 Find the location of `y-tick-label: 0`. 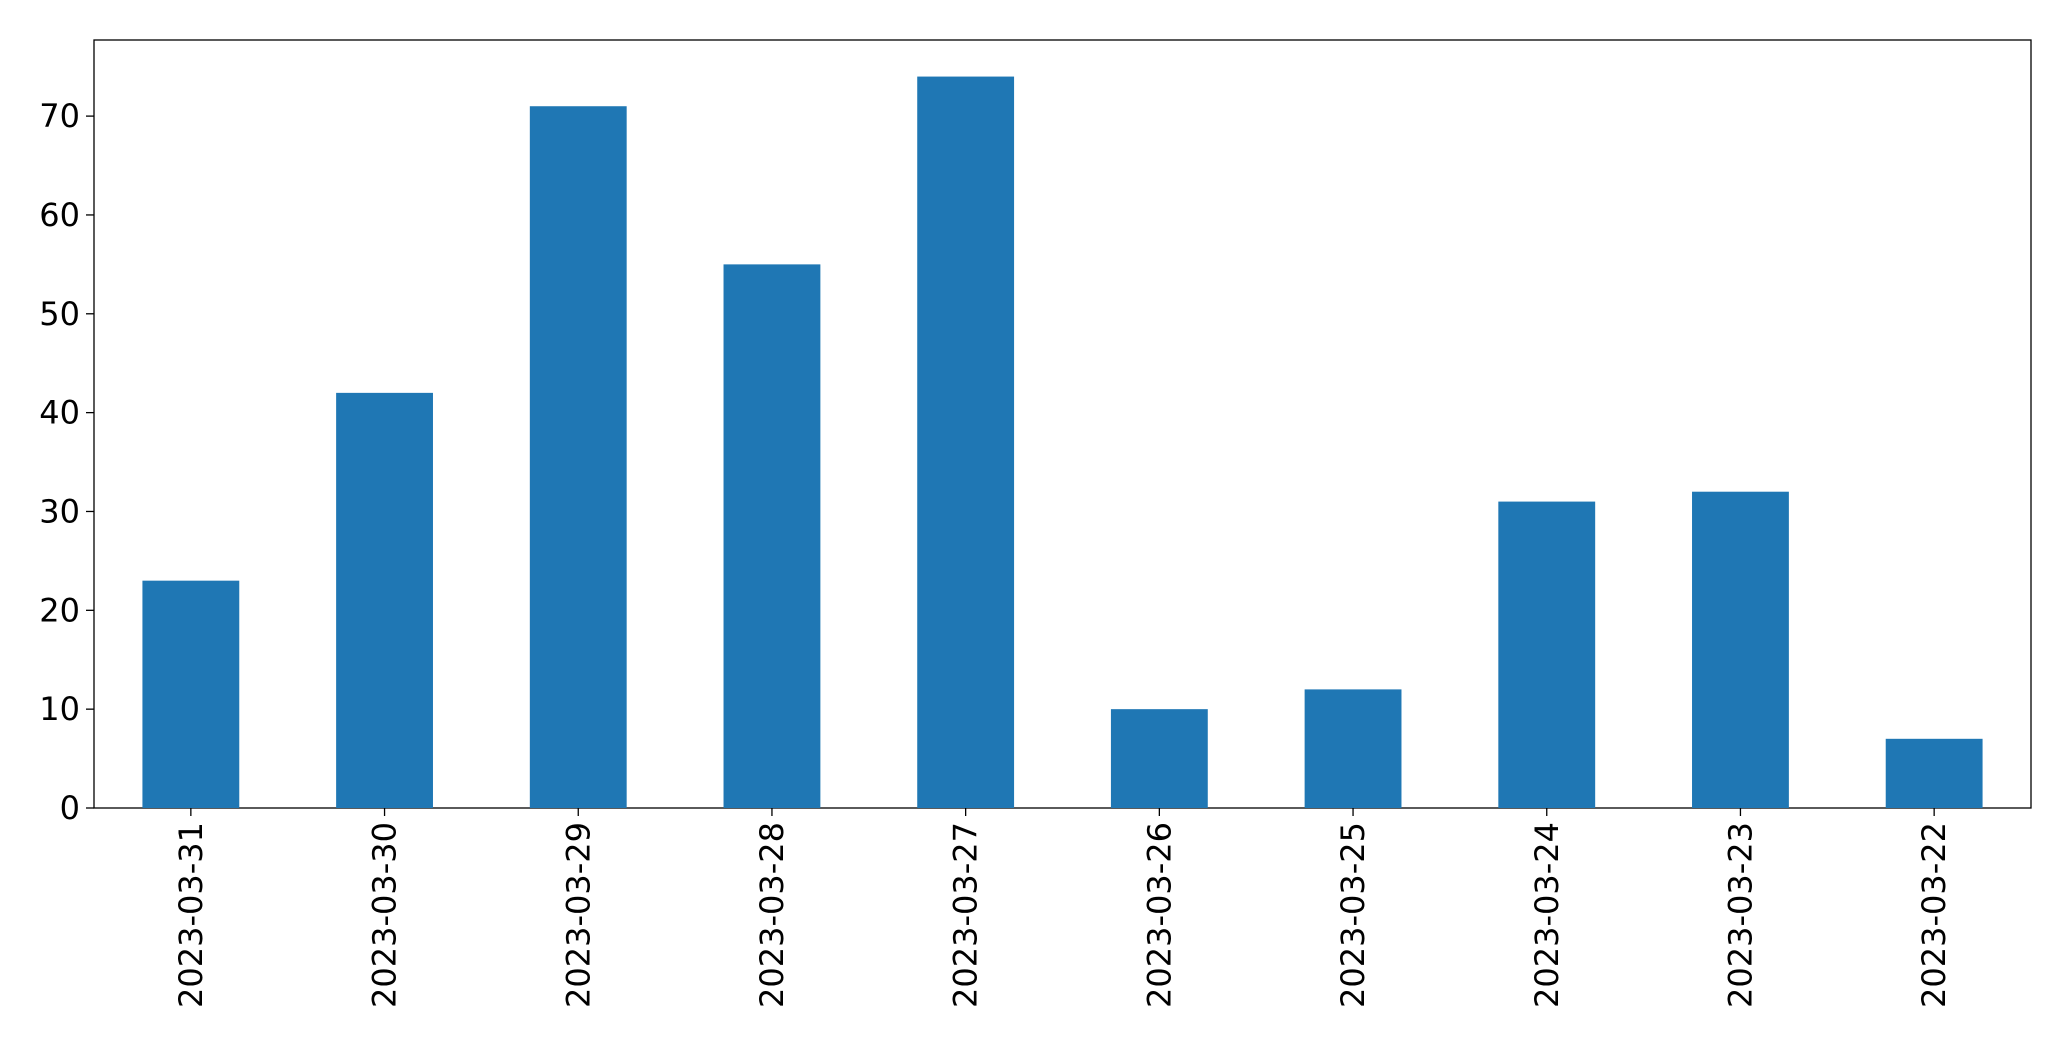

y-tick-label: 0 is located at coordinates (70, 808).